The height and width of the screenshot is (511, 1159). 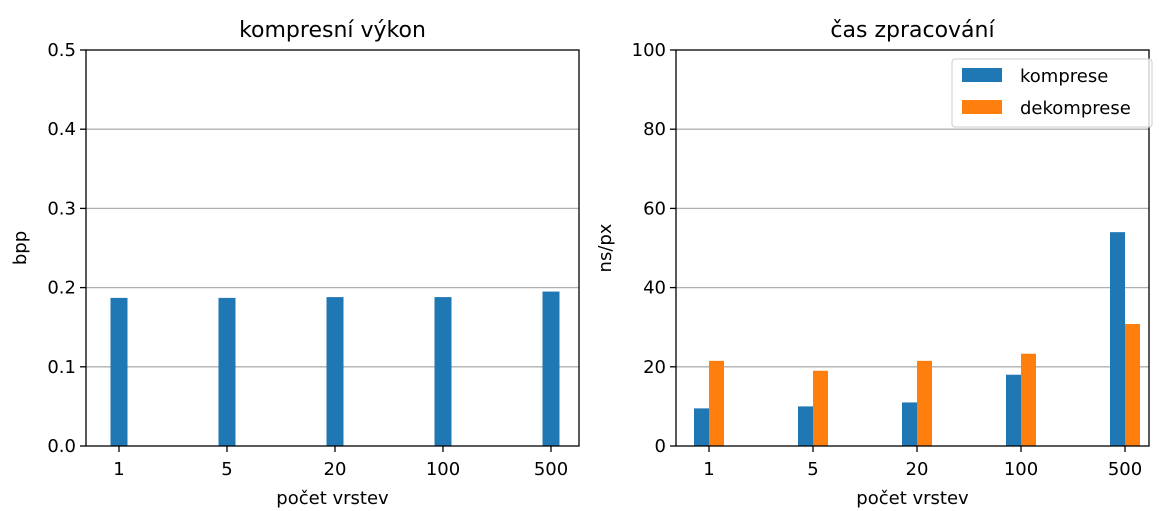 I want to click on y-tick-label: 0.5, so click(x=61, y=50).